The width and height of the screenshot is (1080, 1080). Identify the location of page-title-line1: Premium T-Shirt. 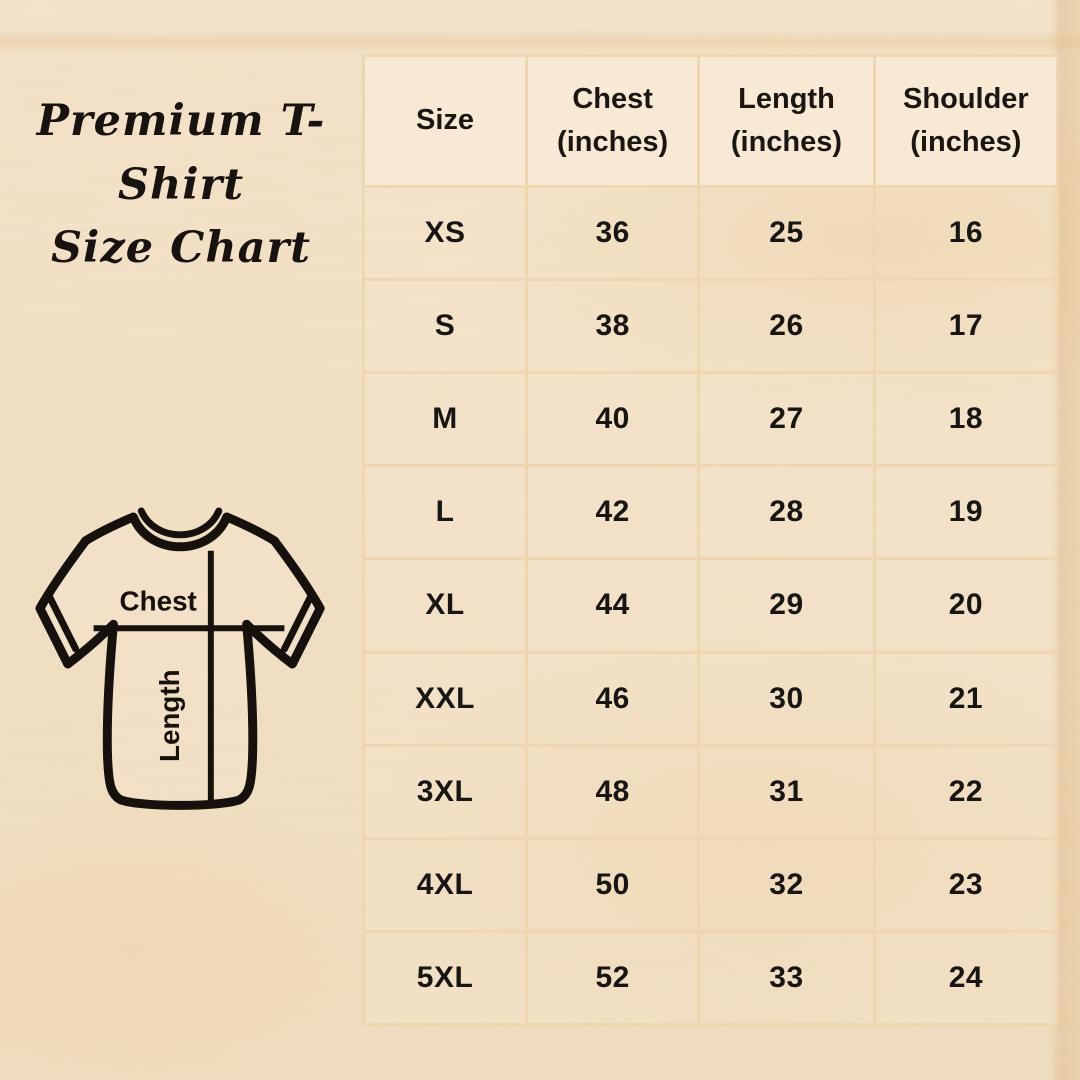
(181, 153).